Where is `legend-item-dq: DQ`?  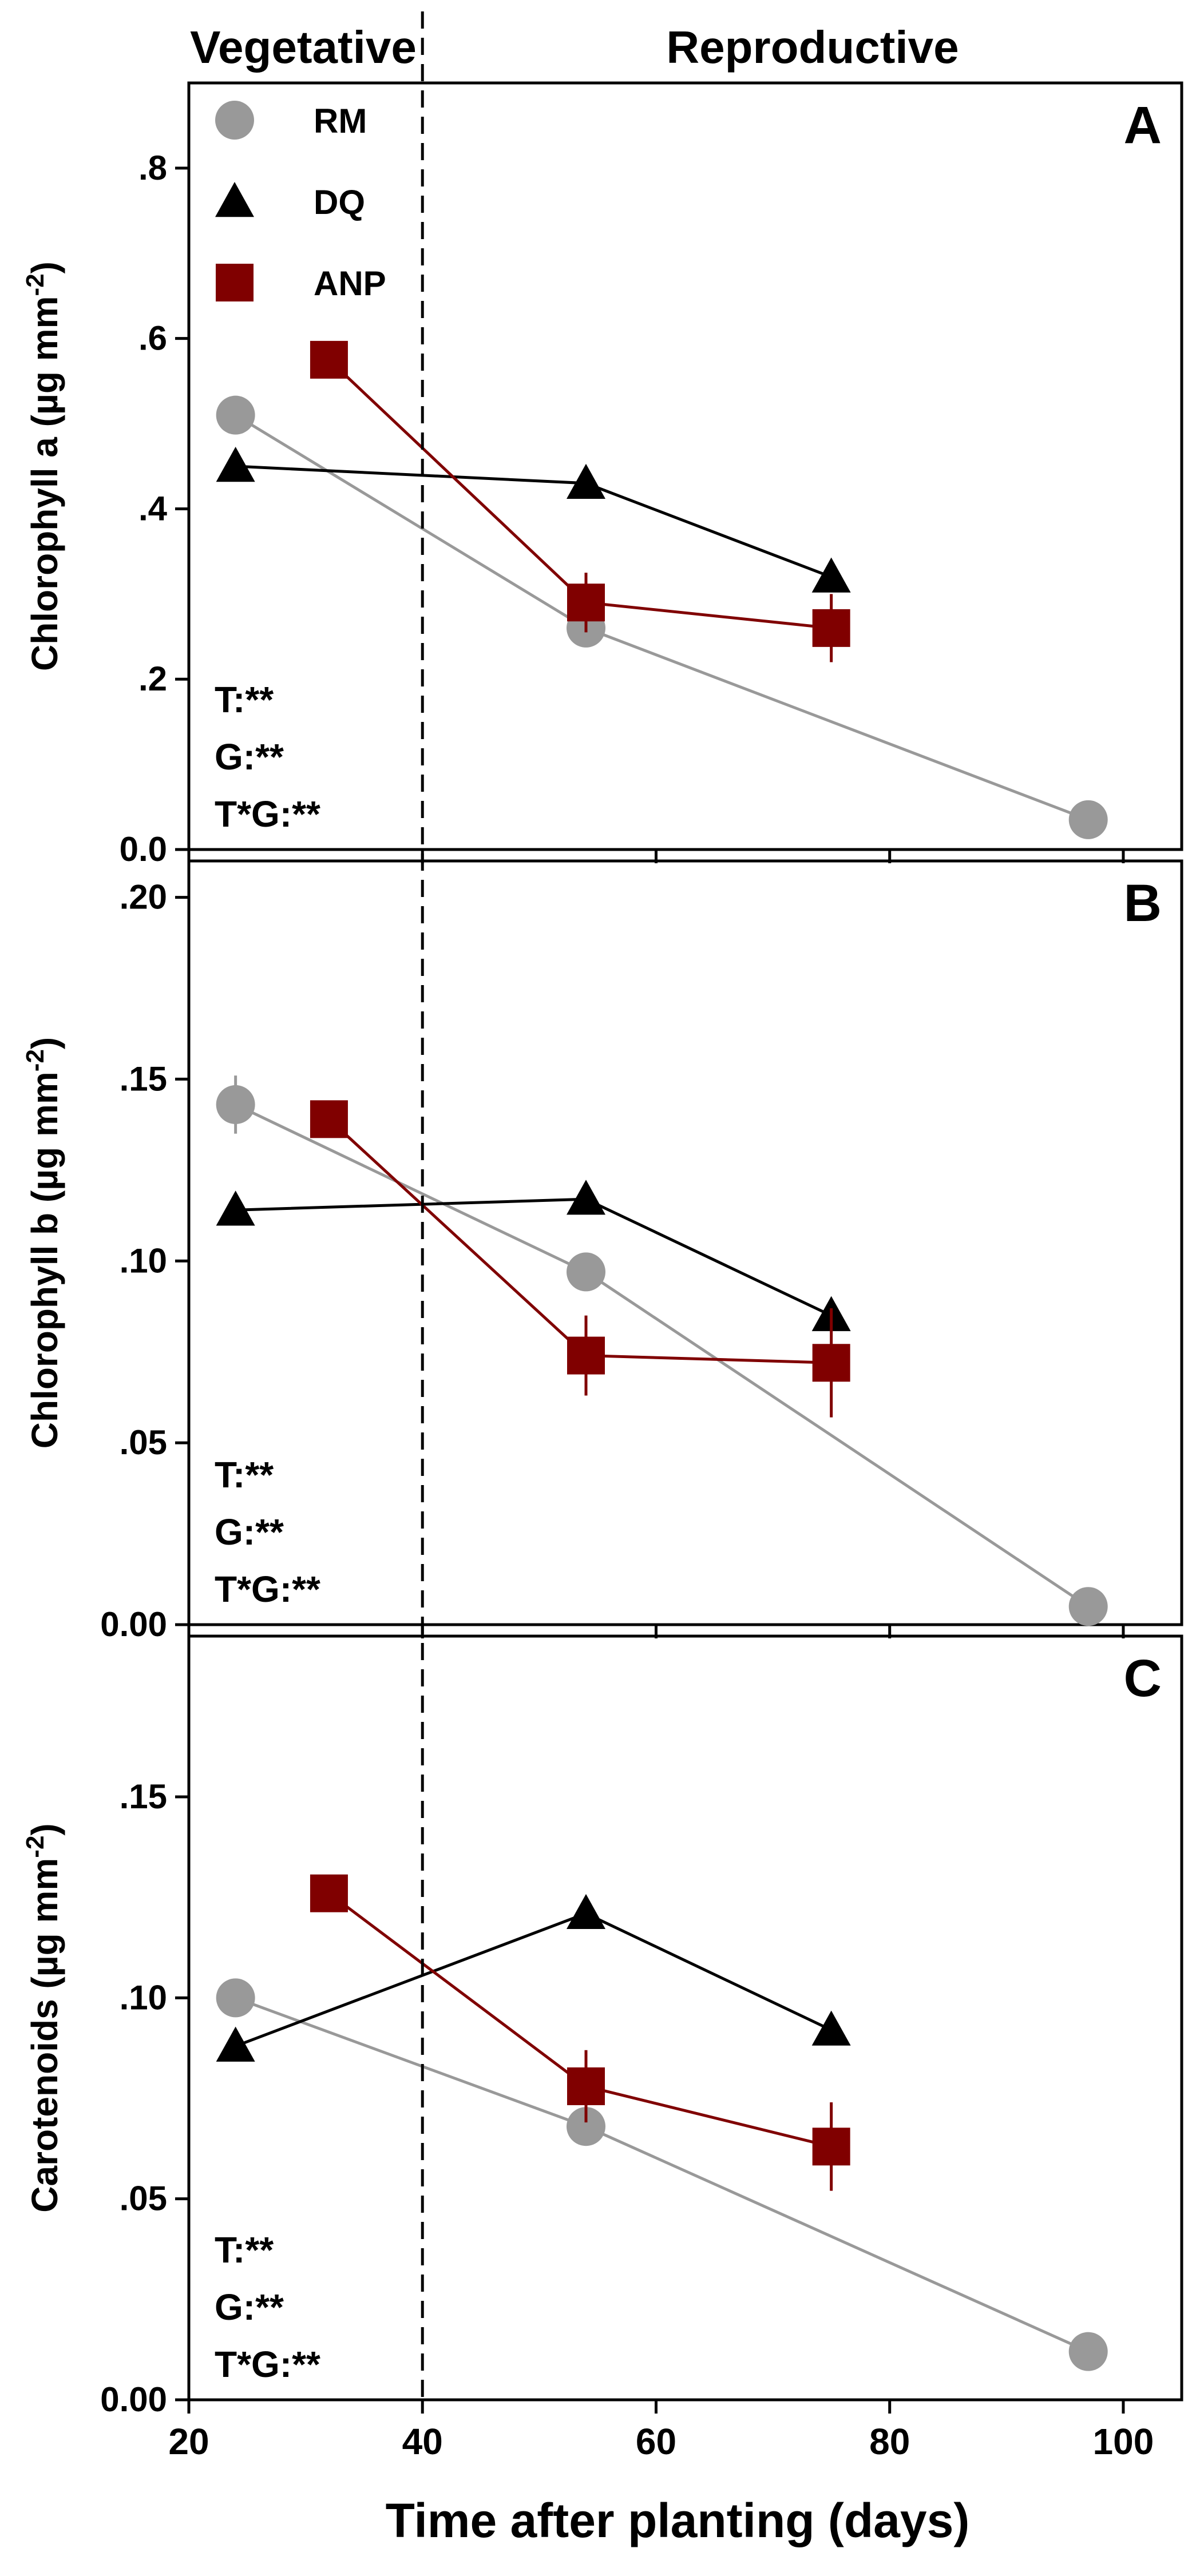
legend-item-dq: DQ is located at coordinates (290, 201).